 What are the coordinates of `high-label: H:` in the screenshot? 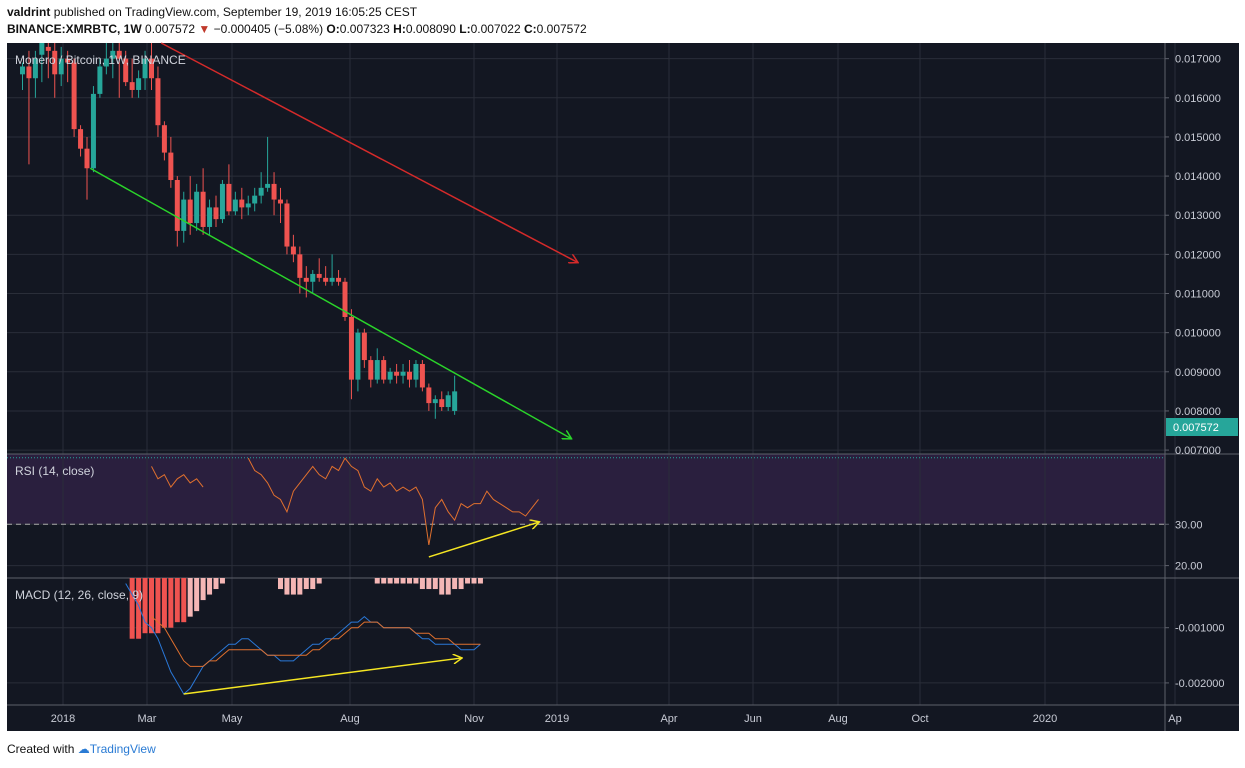 It's located at (399, 29).